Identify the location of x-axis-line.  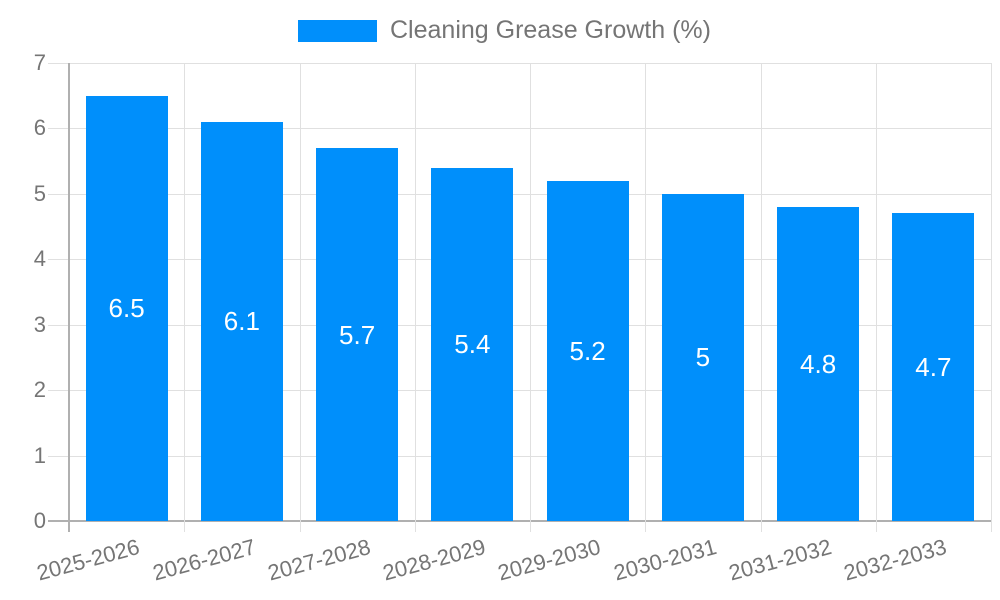
(519, 521).